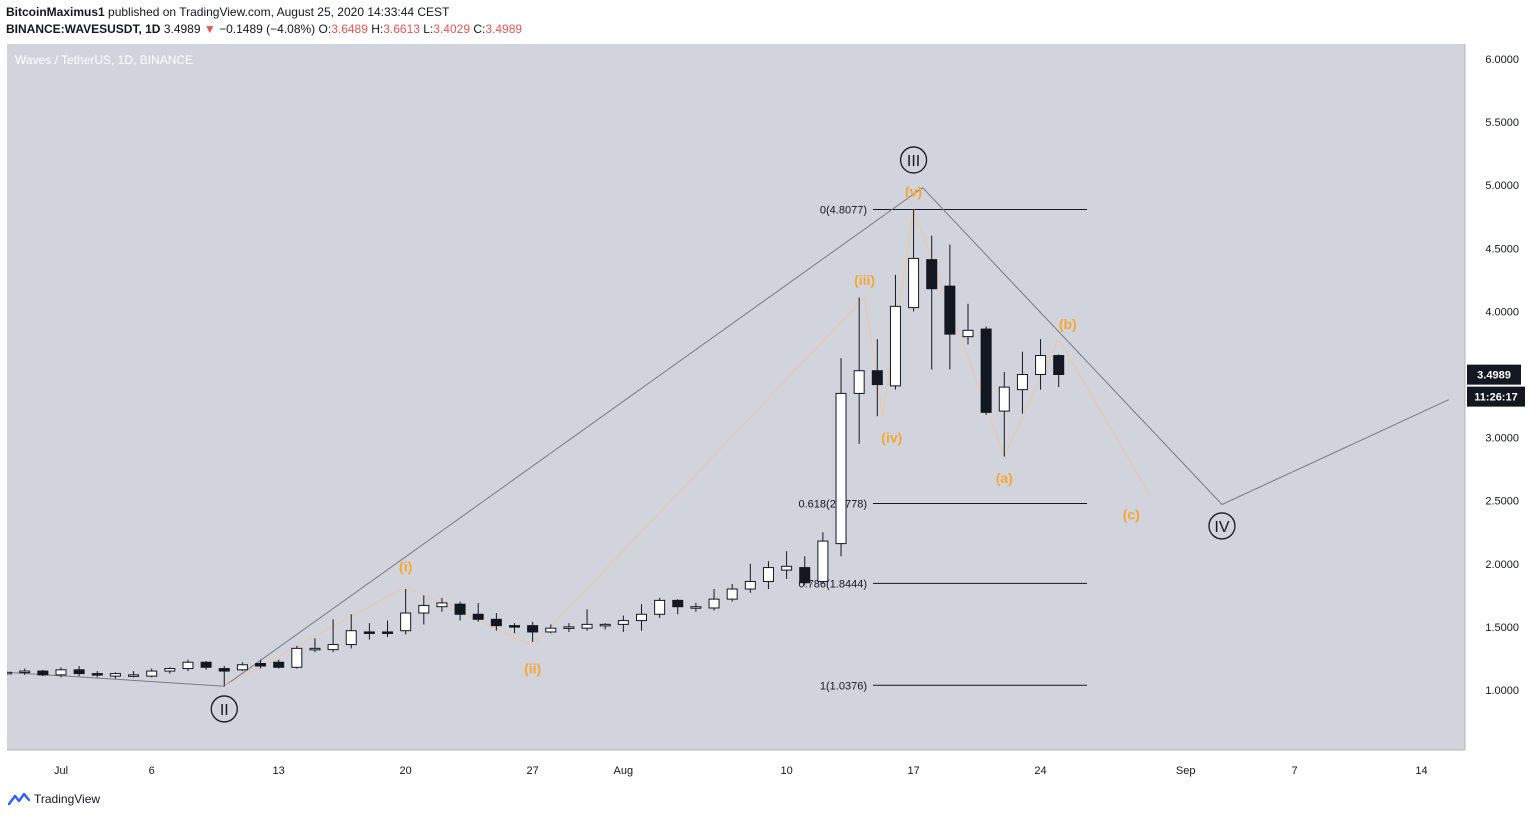 The image size is (1536, 819). Describe the element at coordinates (19, 799) in the screenshot. I see `tradingview-logo-icon` at that location.